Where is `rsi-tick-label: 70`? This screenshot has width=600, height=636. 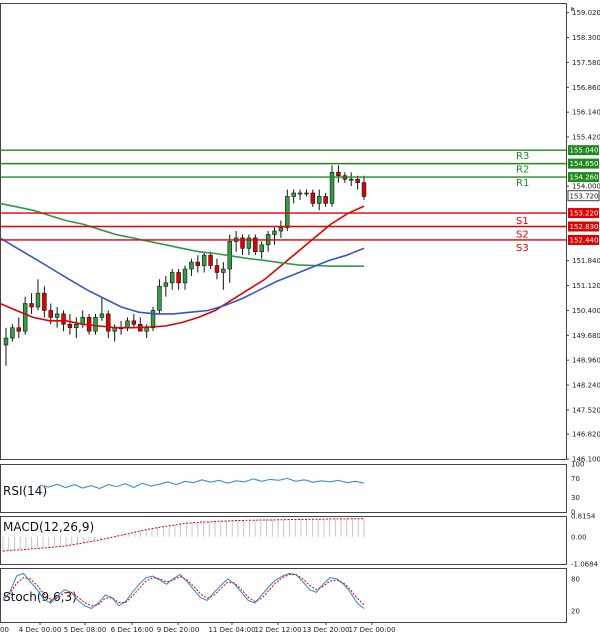 rsi-tick-label: 70 is located at coordinates (575, 479).